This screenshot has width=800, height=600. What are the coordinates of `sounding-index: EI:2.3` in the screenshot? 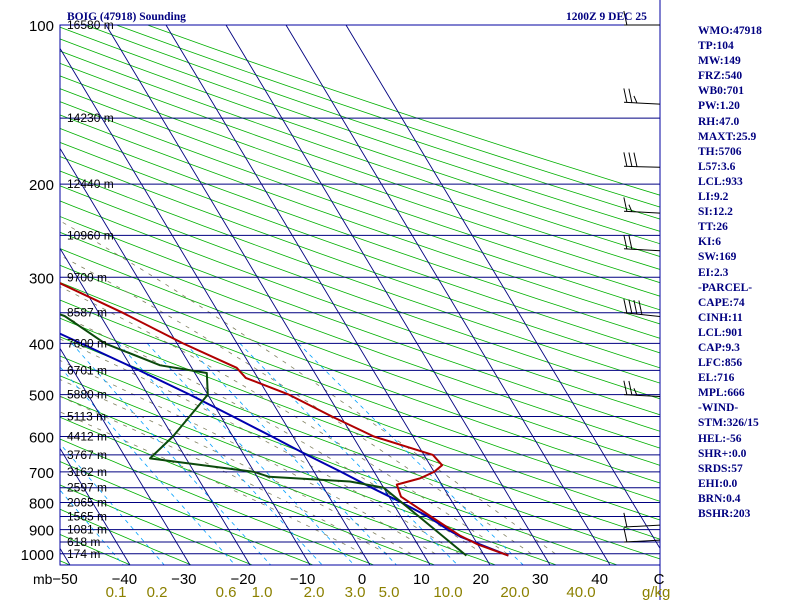 It's located at (713, 272).